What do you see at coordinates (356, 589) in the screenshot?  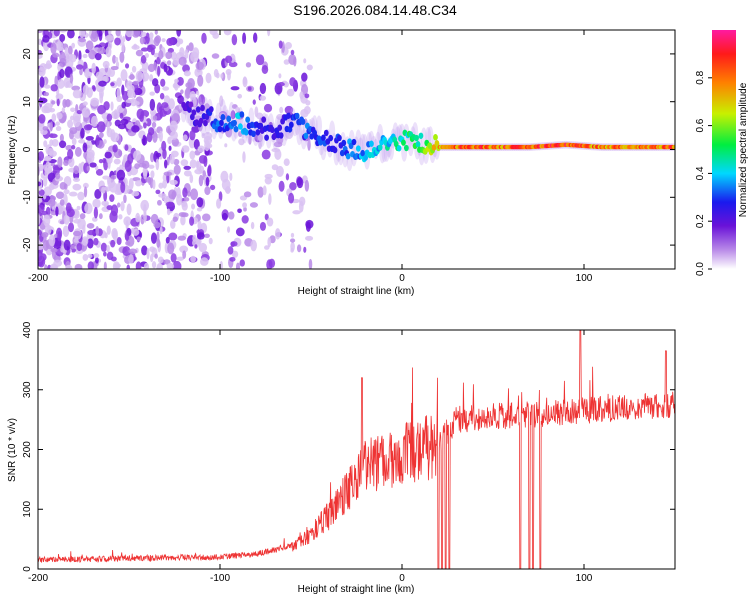 I see `snr-x-axis-label: Height of straight line (km)` at bounding box center [356, 589].